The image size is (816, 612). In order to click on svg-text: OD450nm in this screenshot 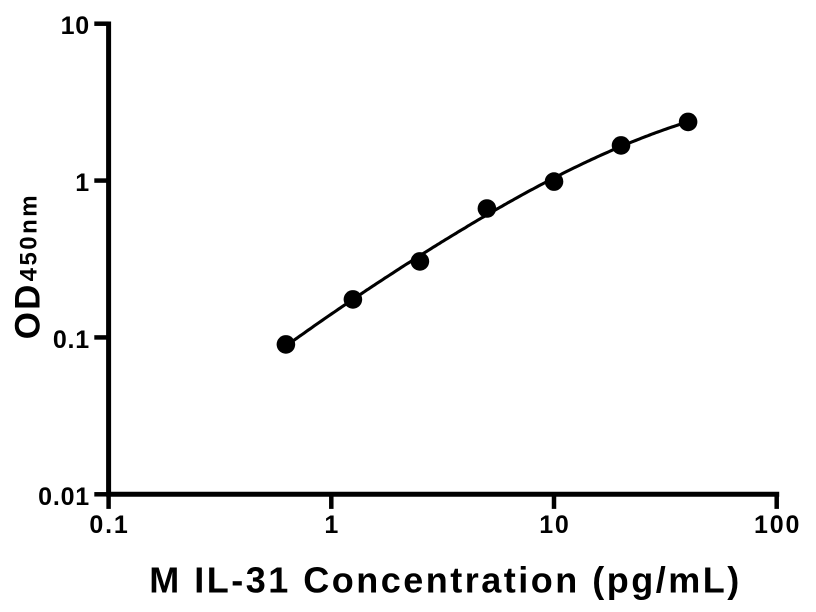, I will do `click(28, 266)`.